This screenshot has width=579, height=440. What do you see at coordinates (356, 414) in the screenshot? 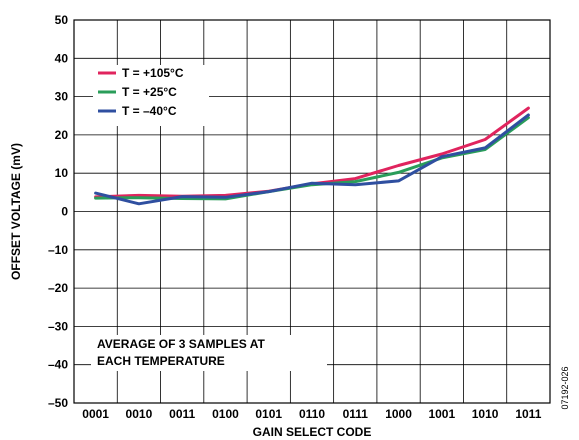
I see `x-tick-label: 0111` at bounding box center [356, 414].